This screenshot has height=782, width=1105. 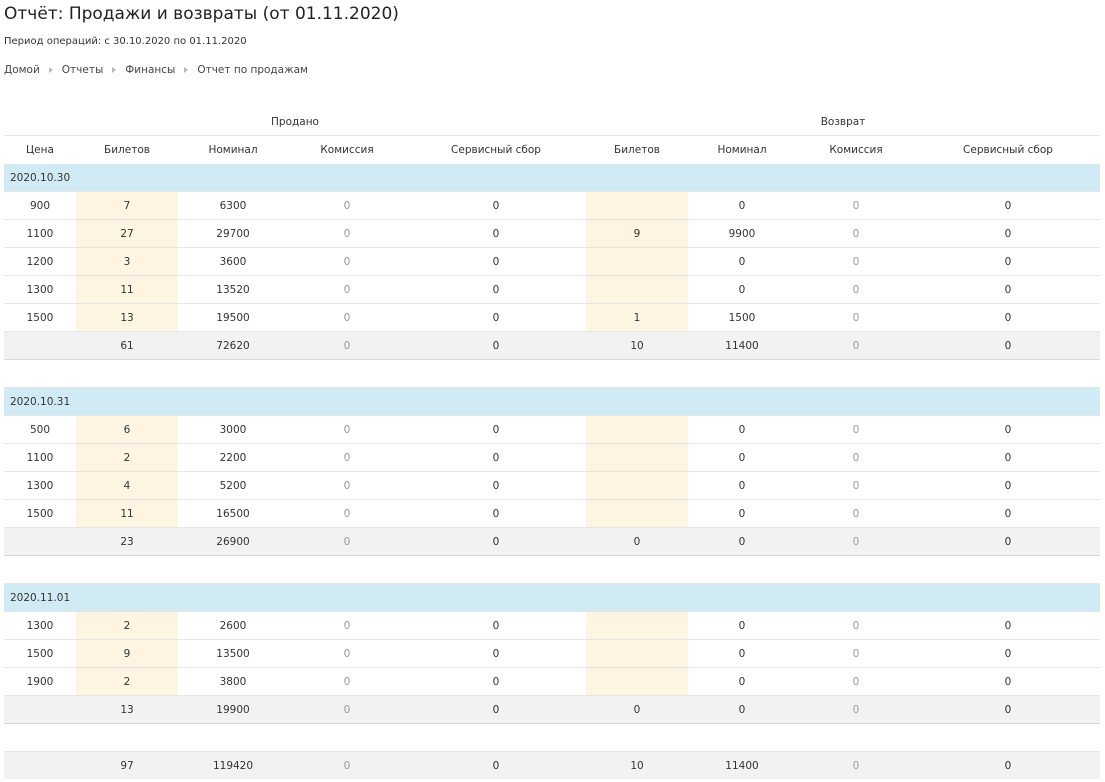 I want to click on cell-sold-nominal: 26900, so click(x=233, y=541).